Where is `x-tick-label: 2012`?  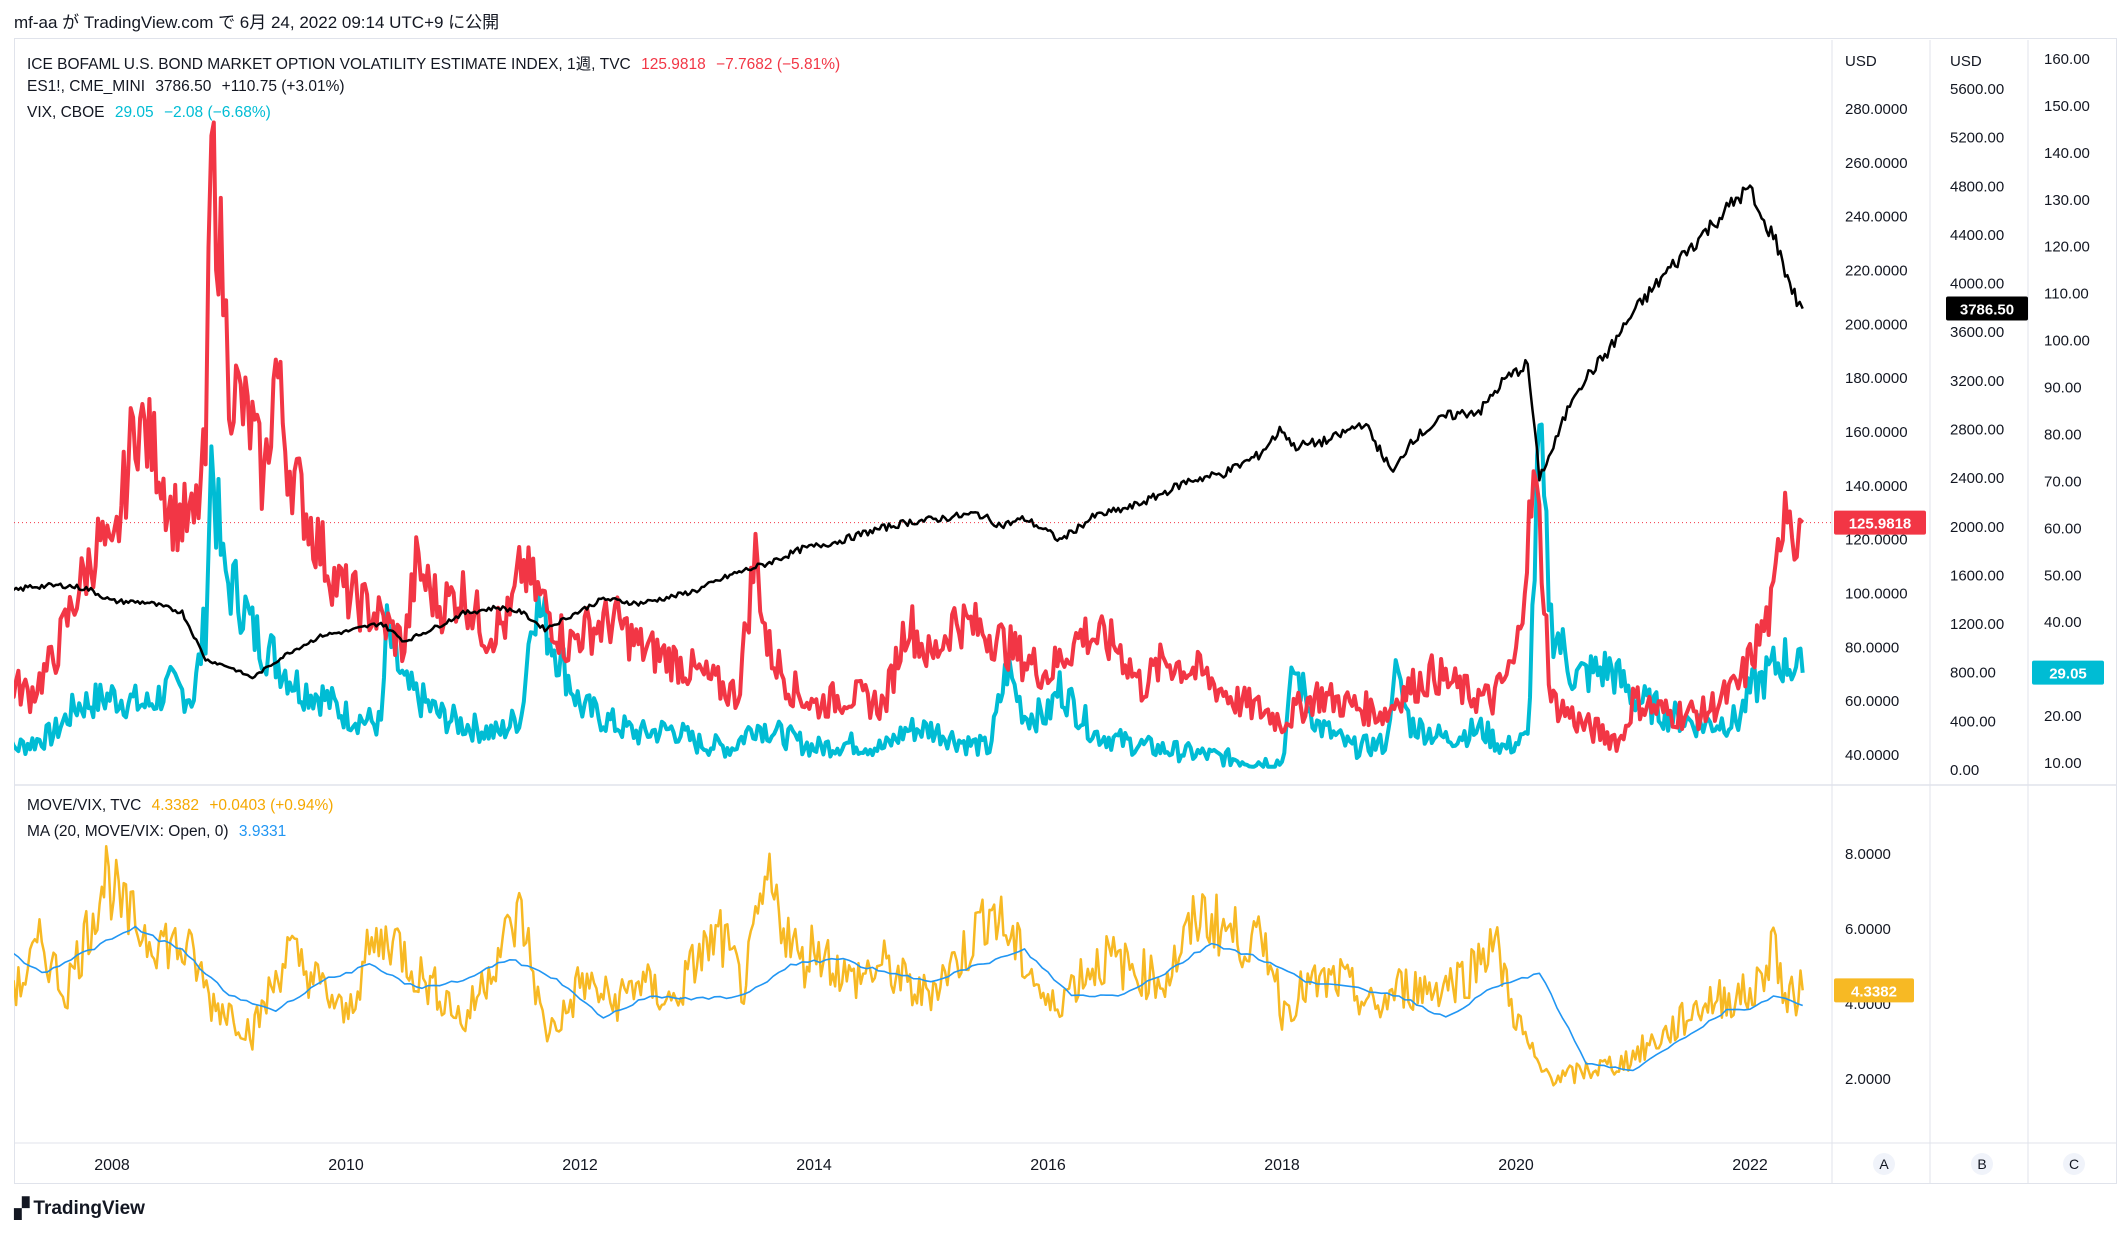 x-tick-label: 2012 is located at coordinates (580, 1165).